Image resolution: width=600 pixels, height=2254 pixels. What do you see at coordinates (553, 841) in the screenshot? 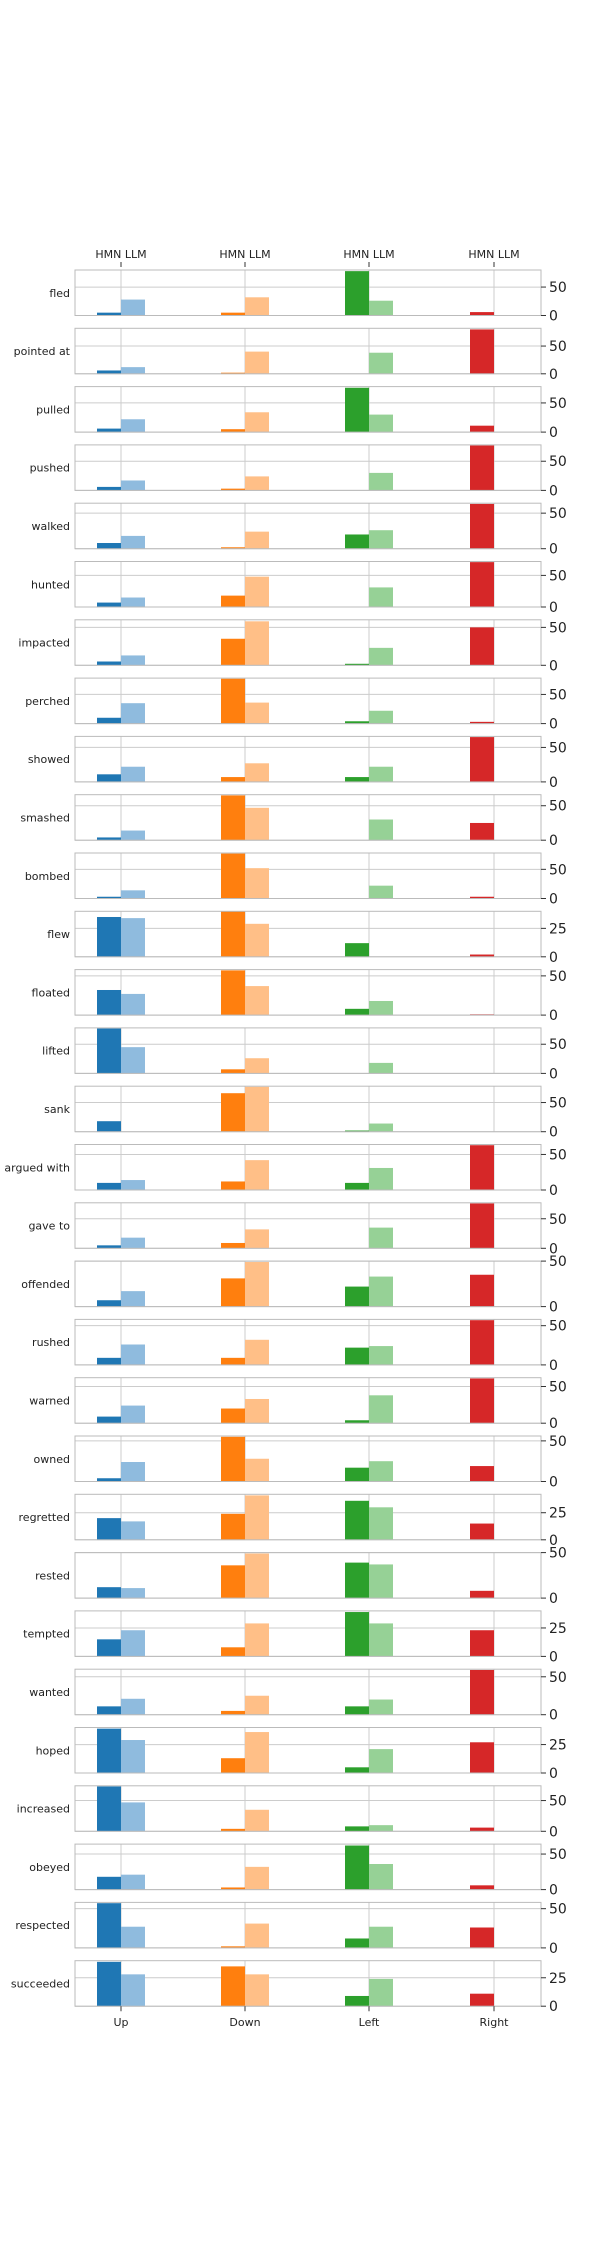
I see `panel-9-ytick-label-0: 0` at bounding box center [553, 841].